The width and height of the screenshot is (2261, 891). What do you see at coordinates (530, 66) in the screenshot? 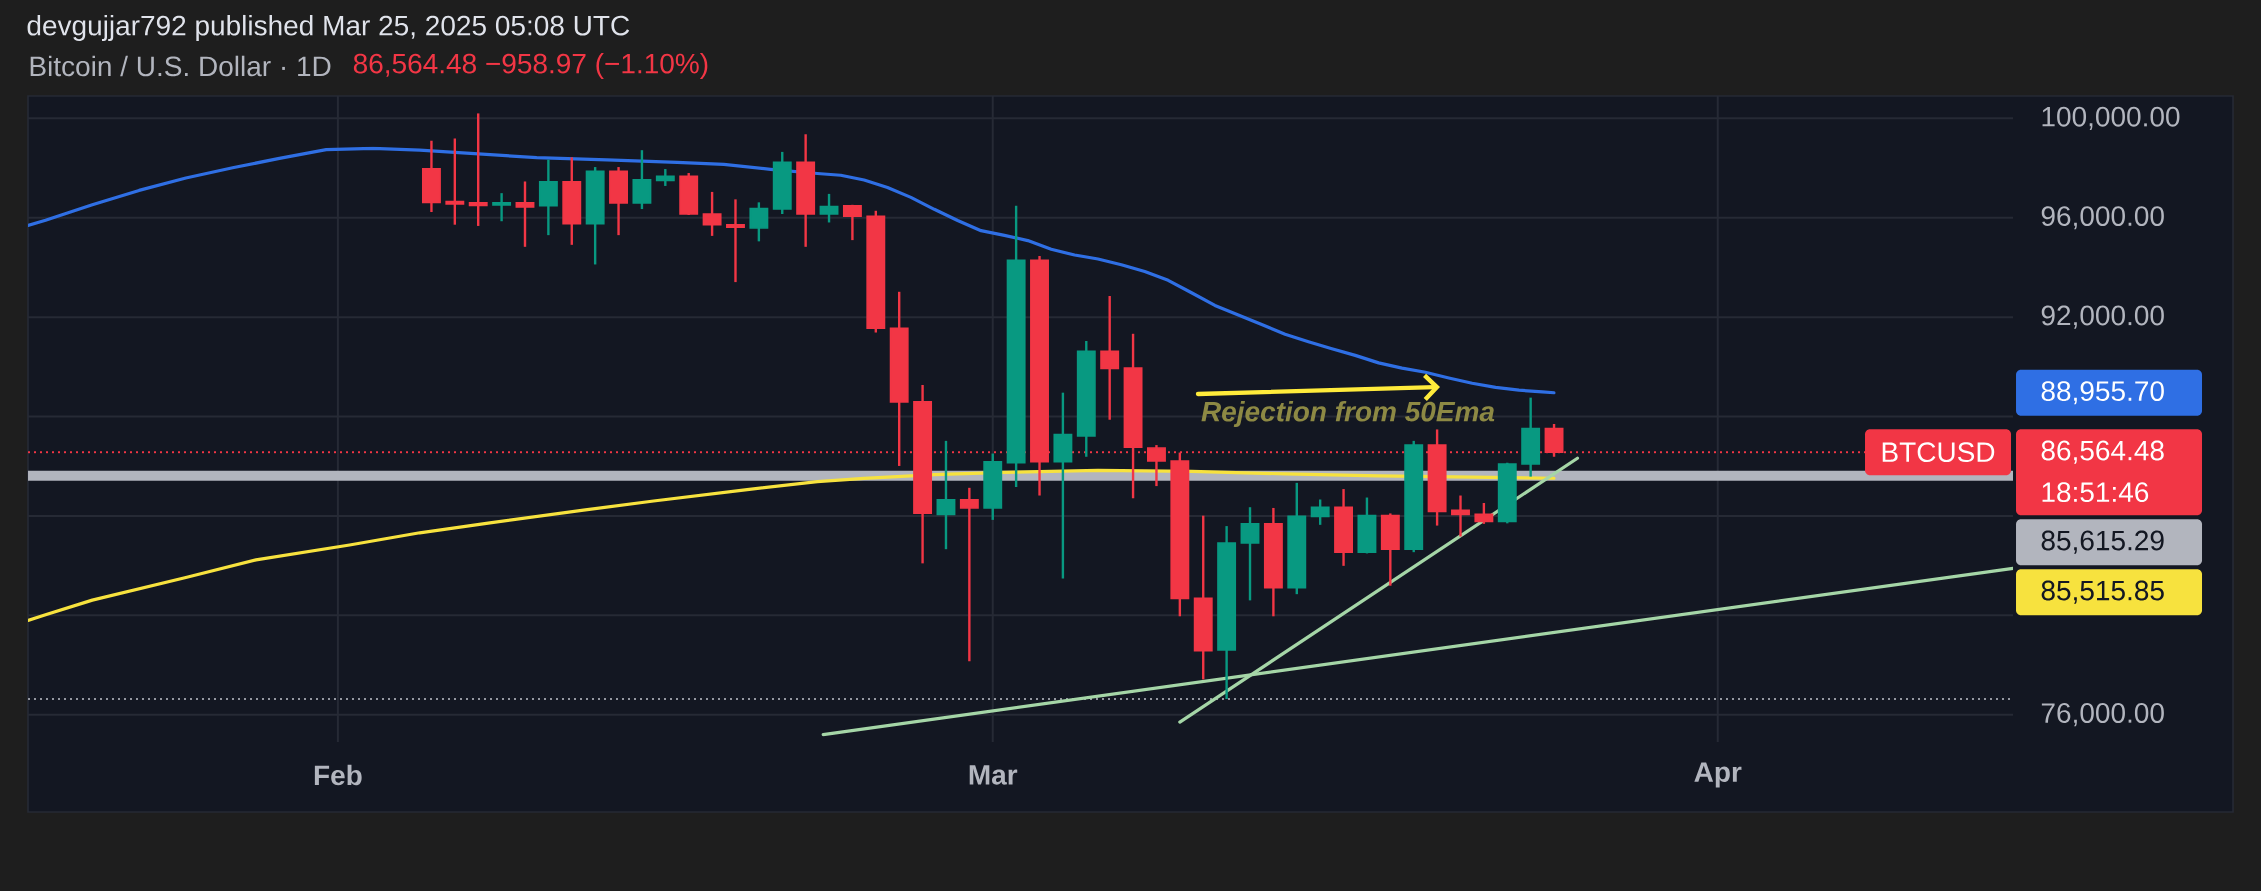
I see `chart-subtitle: 86,564.48 −958.97 (−1.10%)` at bounding box center [530, 66].